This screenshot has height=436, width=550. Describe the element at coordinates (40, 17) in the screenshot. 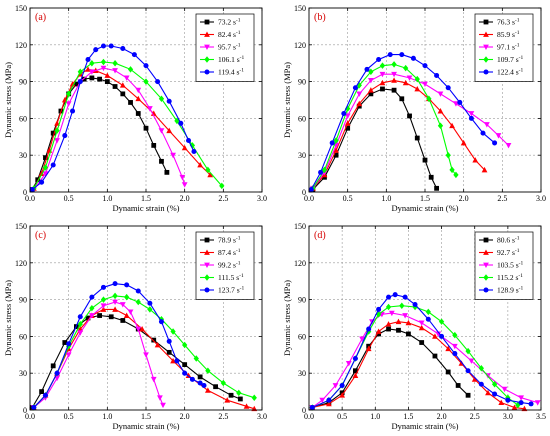

I see `panel-label: (a)` at that location.